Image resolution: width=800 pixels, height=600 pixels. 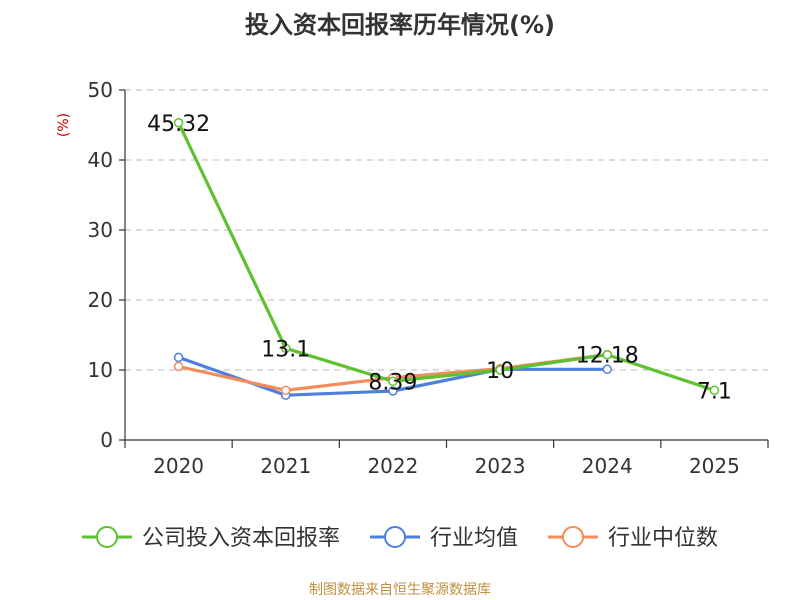 What do you see at coordinates (106, 440) in the screenshot?
I see `y-tick-label: 0` at bounding box center [106, 440].